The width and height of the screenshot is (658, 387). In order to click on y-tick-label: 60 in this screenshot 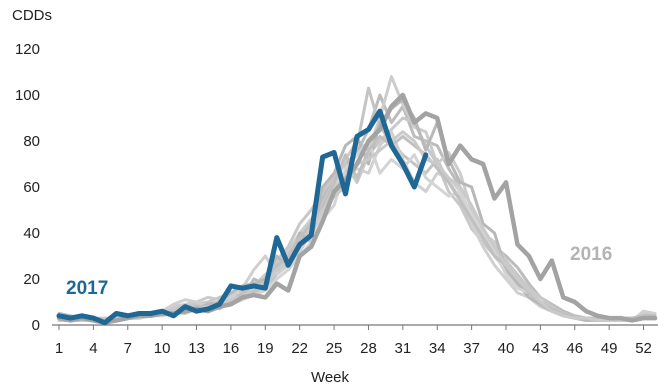, I will do `click(31, 187)`.